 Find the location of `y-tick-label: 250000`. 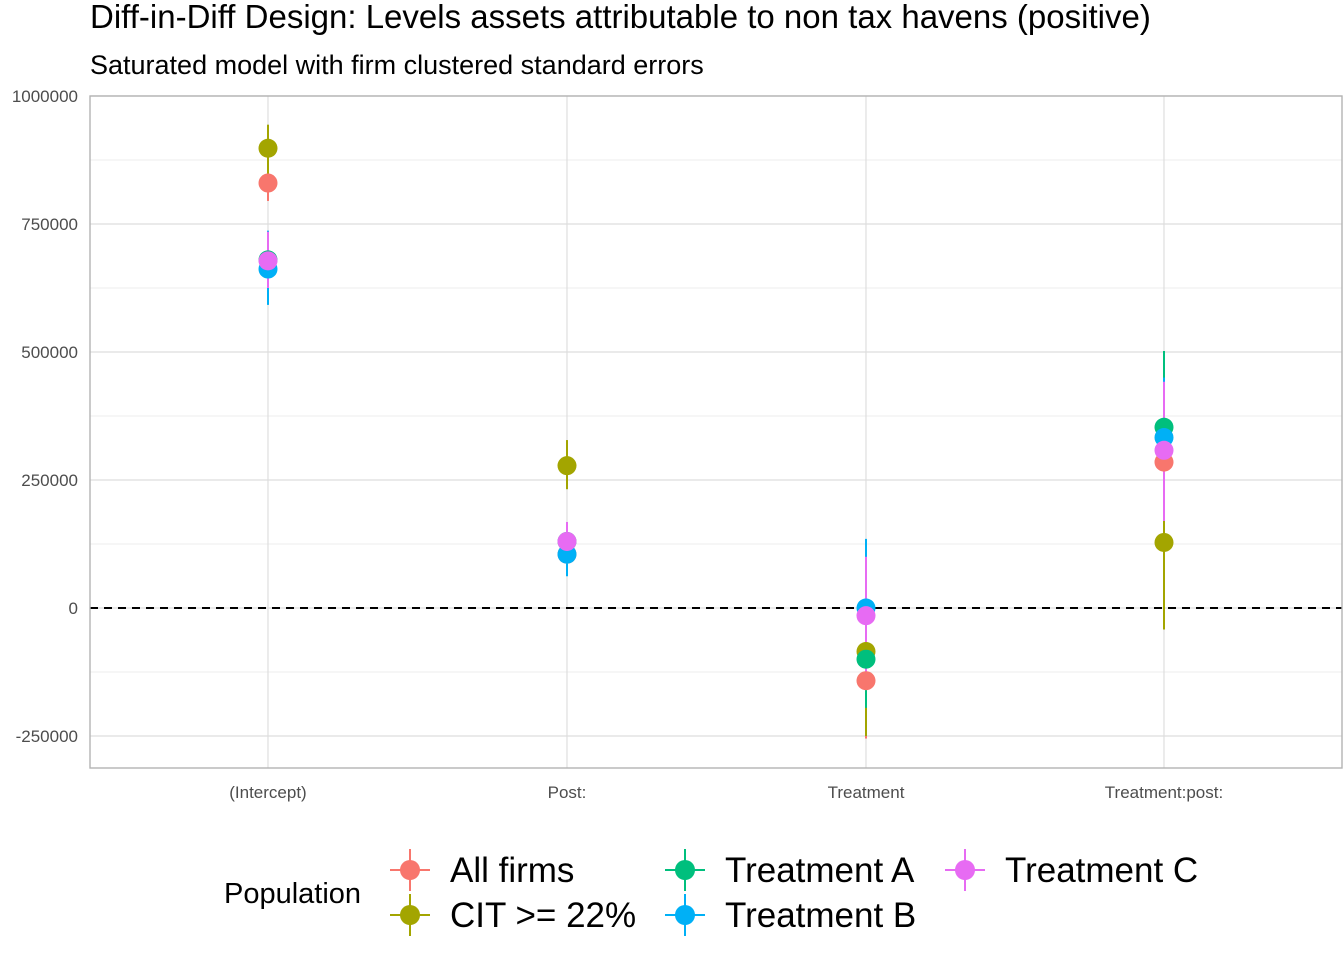

y-tick-label: 250000 is located at coordinates (49, 480).